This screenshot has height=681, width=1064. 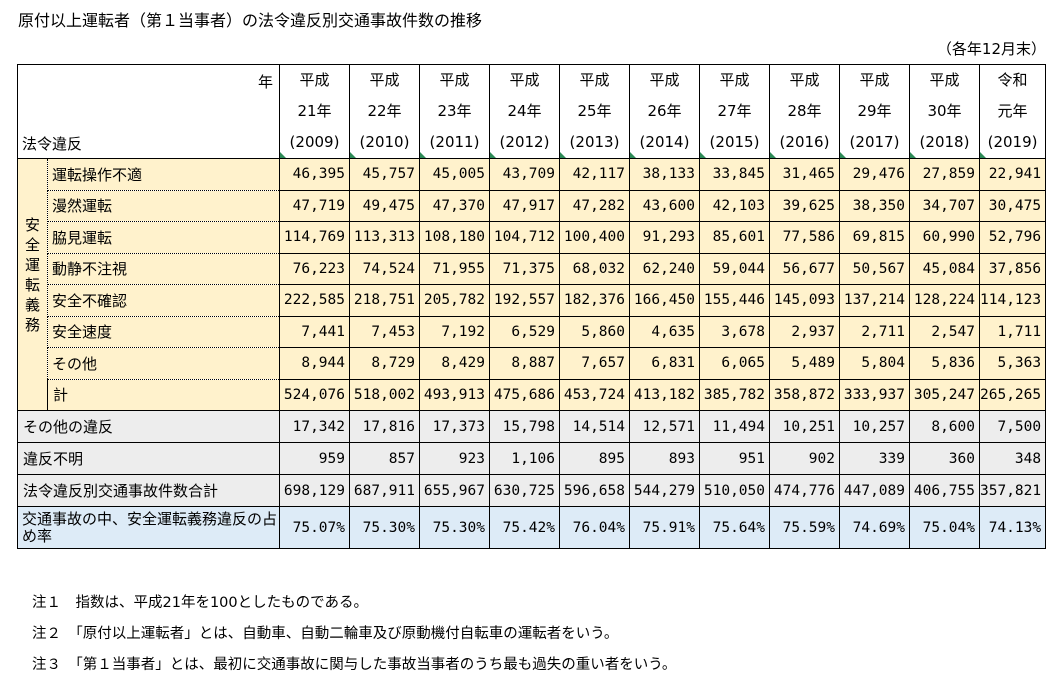 I want to click on value-cell: 893, so click(x=664, y=458).